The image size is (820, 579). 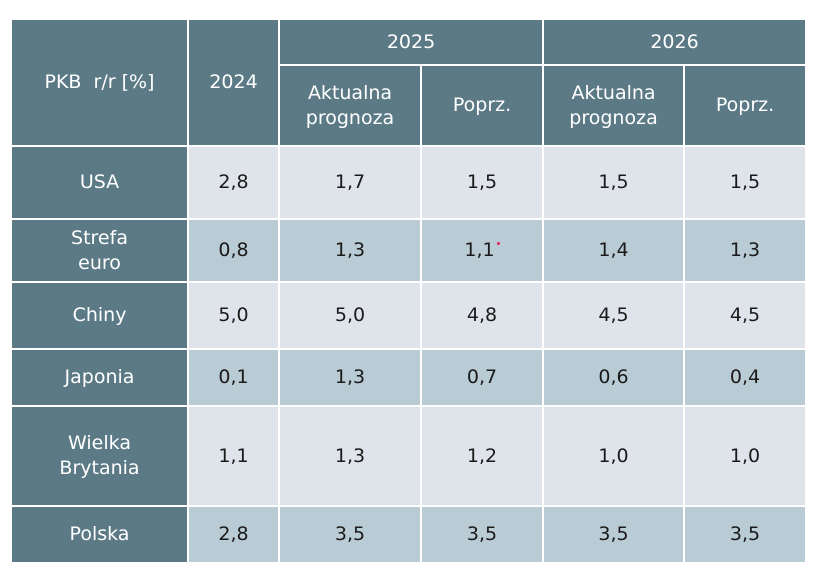 I want to click on cell-v2024: 0,1, so click(x=233, y=377).